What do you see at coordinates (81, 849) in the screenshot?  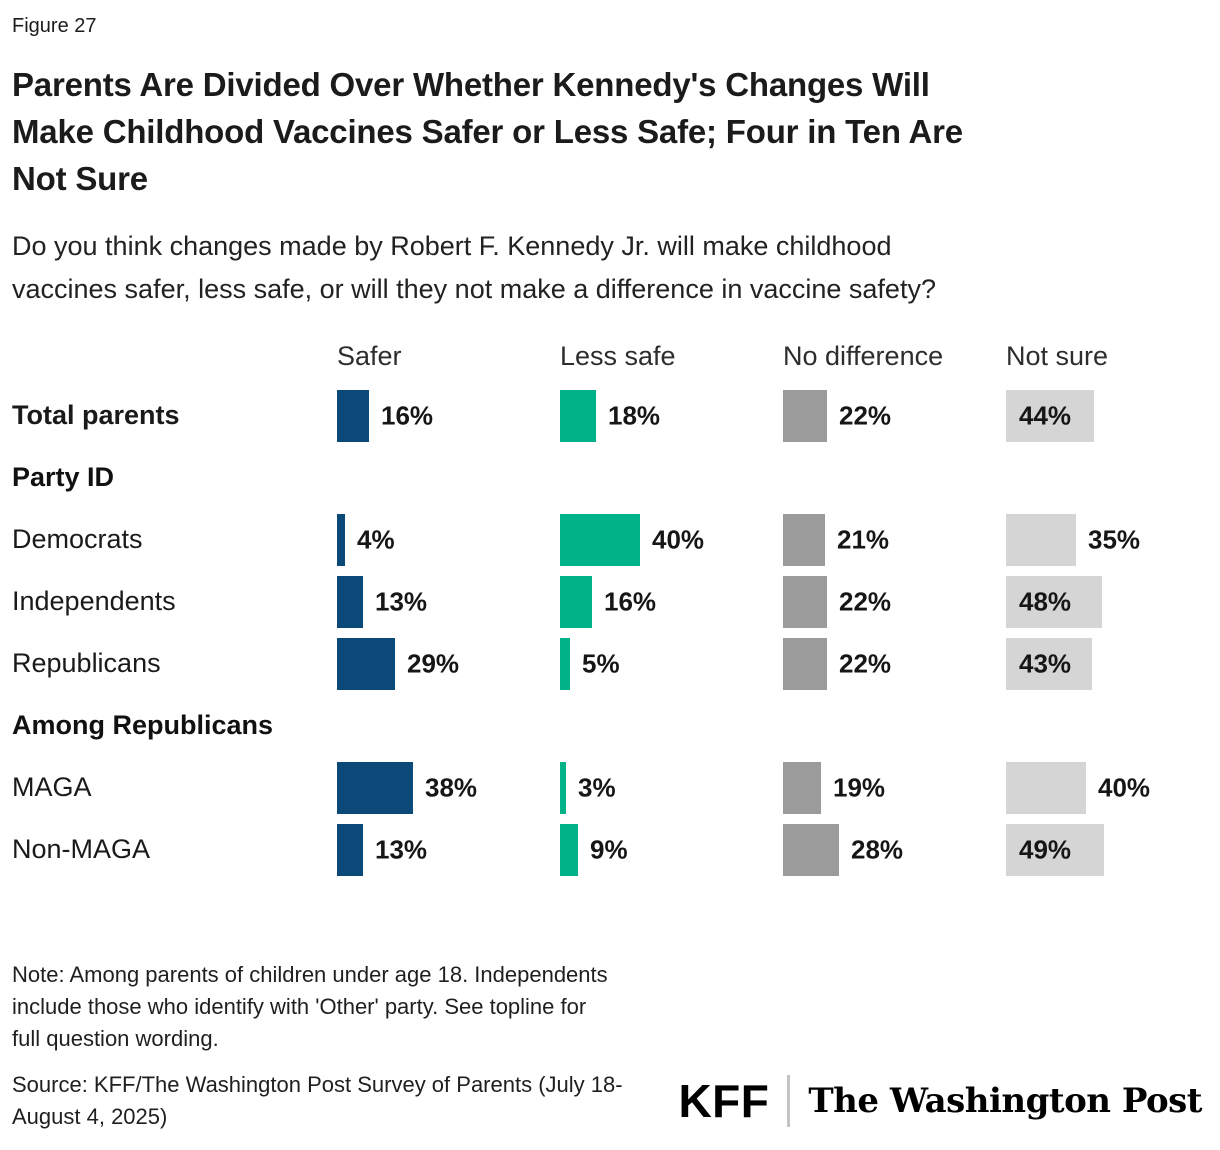 I see `row-label: Non-MAGA` at bounding box center [81, 849].